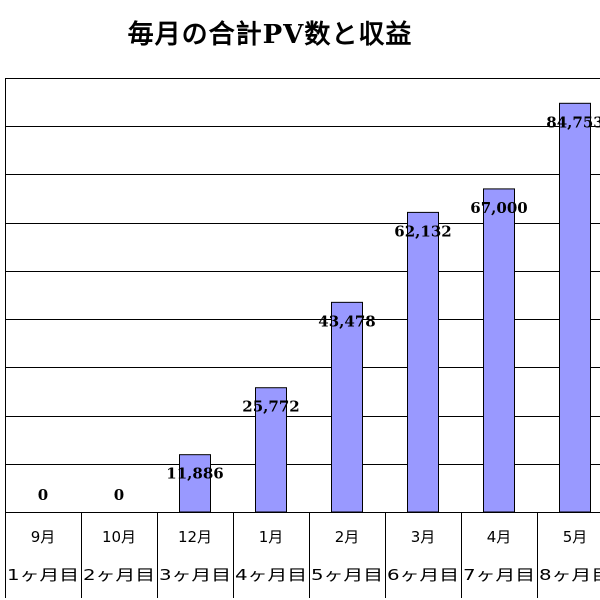 The image size is (600, 600). Describe the element at coordinates (423, 537) in the screenshot. I see `category-label-6: 3月` at that location.